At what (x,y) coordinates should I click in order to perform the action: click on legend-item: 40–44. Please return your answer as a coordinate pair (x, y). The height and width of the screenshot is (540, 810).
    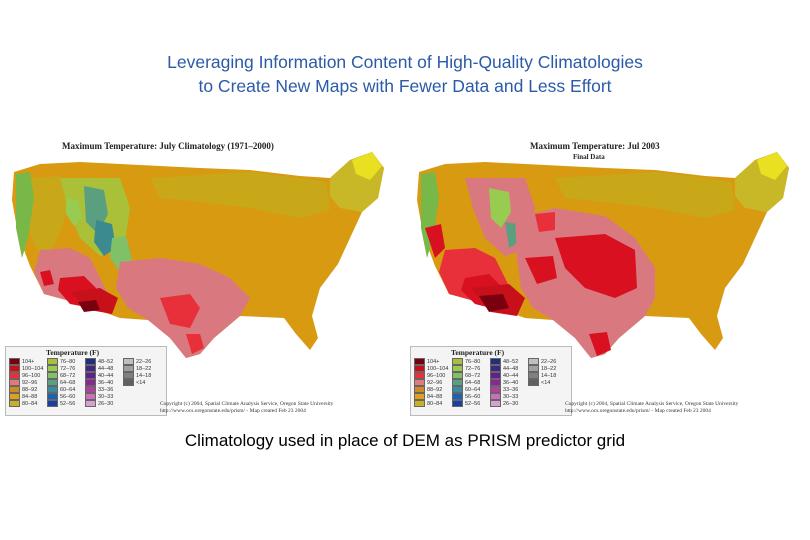
    Looking at the image, I should click on (104, 375).